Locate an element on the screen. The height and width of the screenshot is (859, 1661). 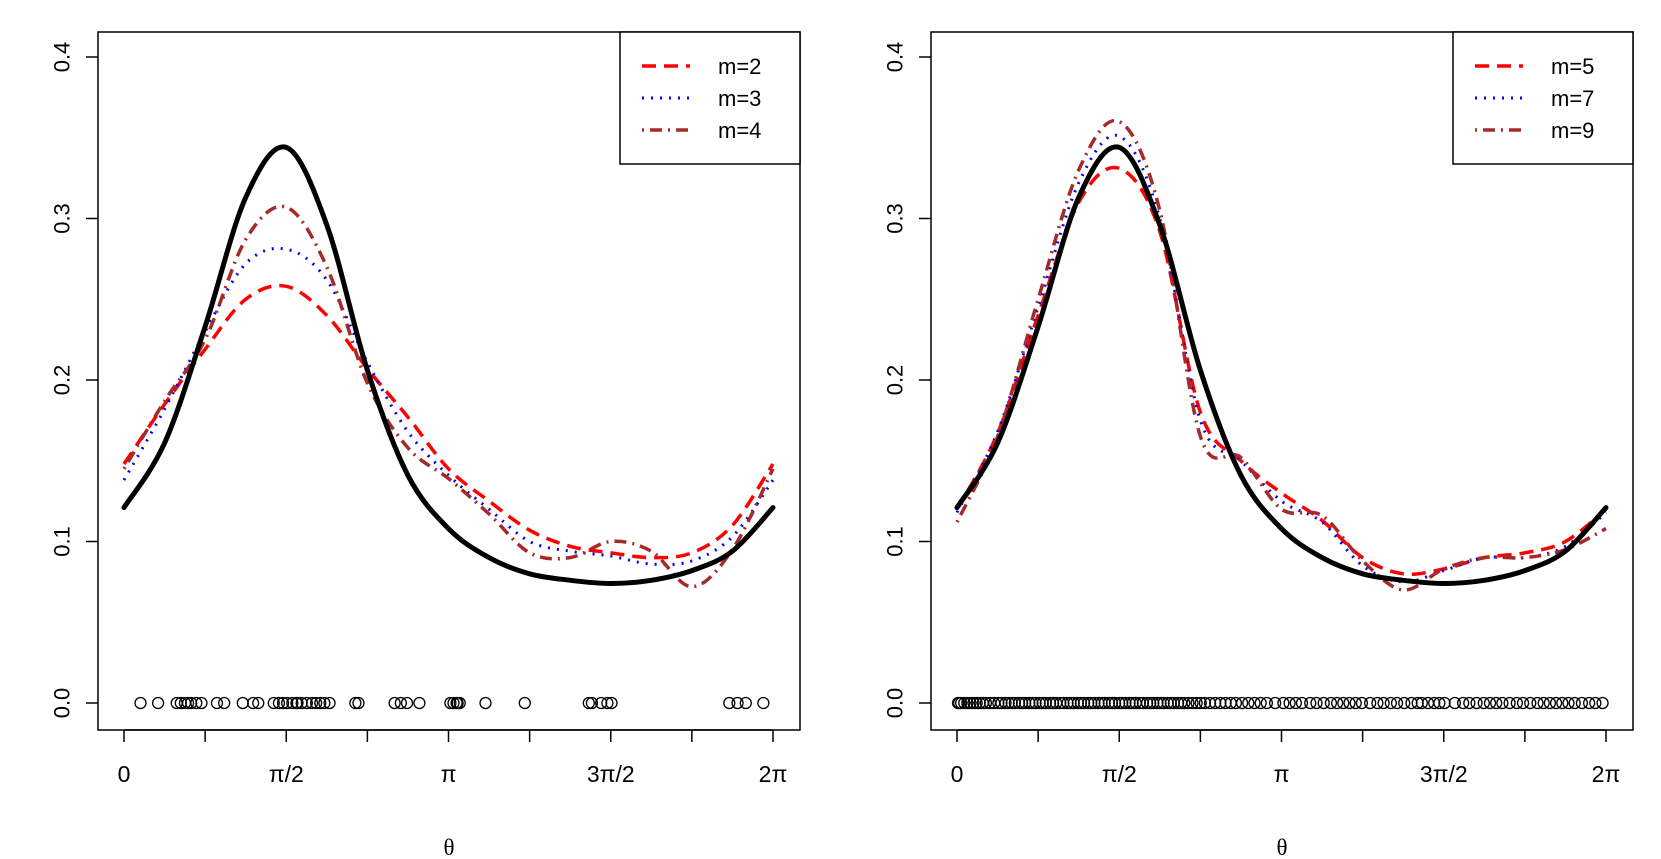
x-tick-label: 3π/2 is located at coordinates (1444, 774).